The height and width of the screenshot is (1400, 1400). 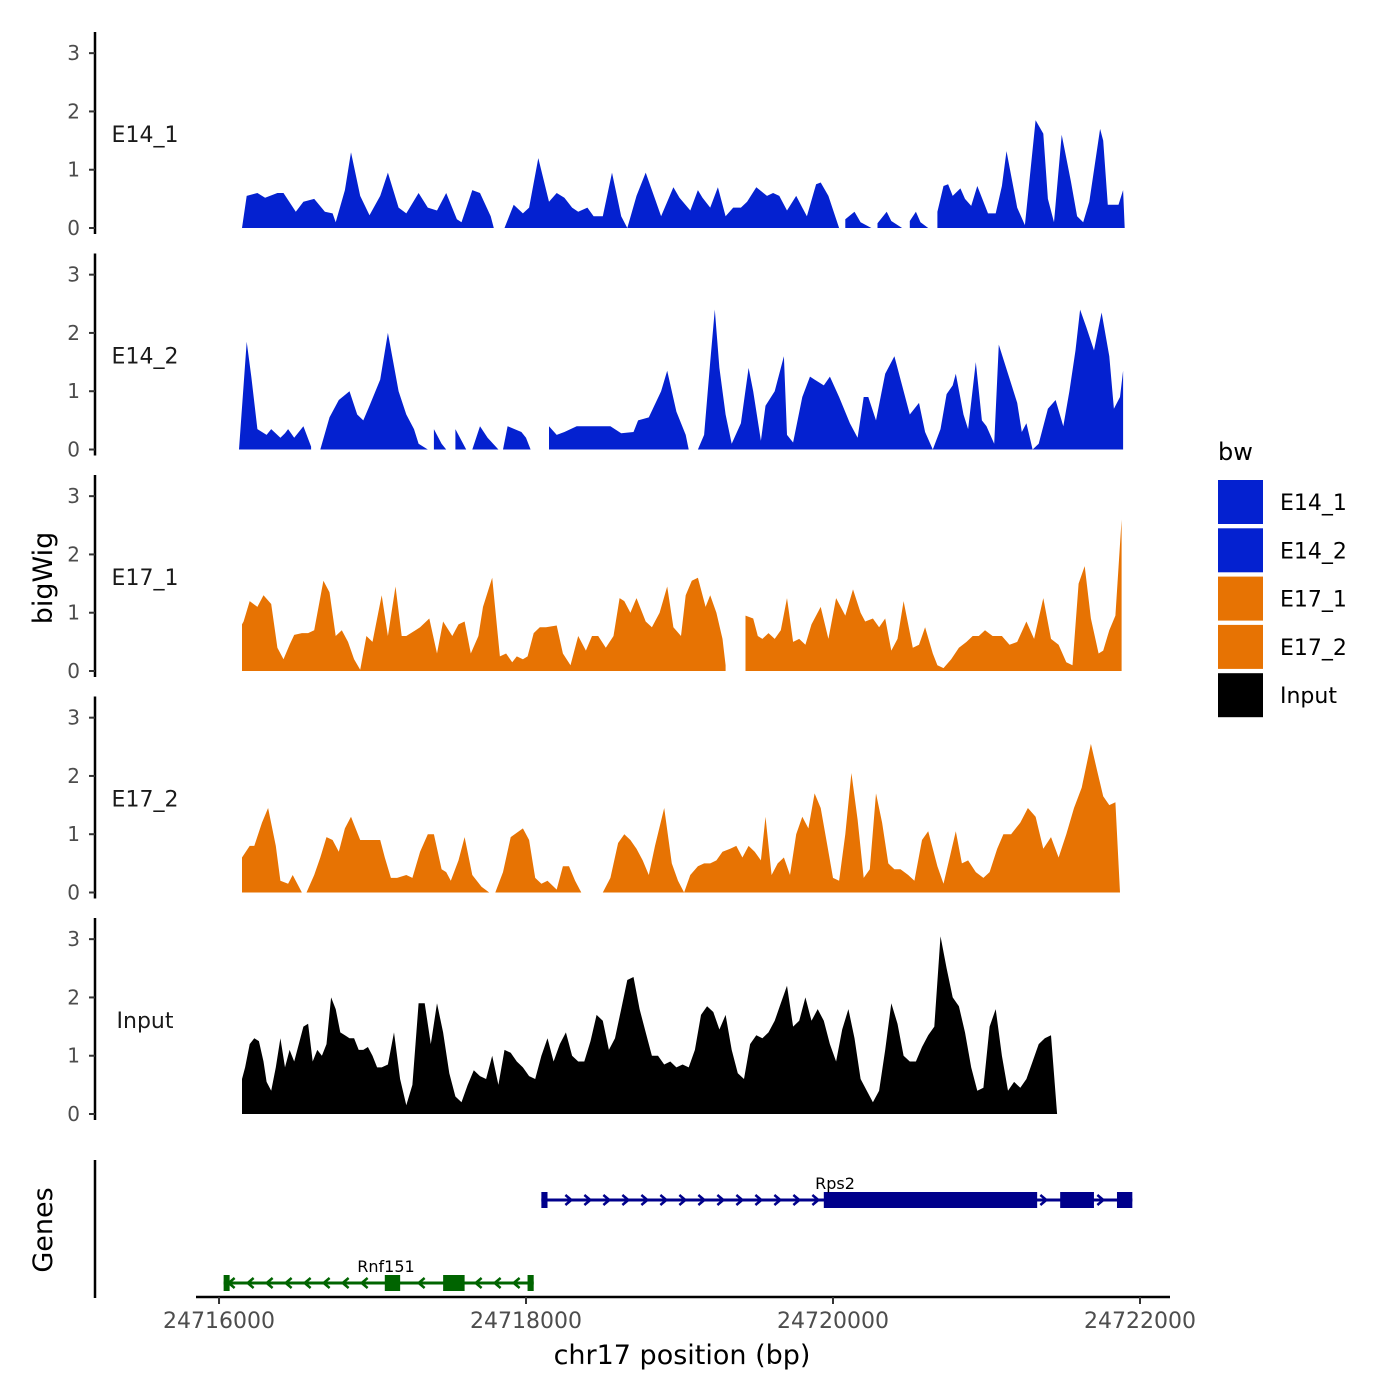 I want to click on legend-title: bw, so click(x=1235, y=452).